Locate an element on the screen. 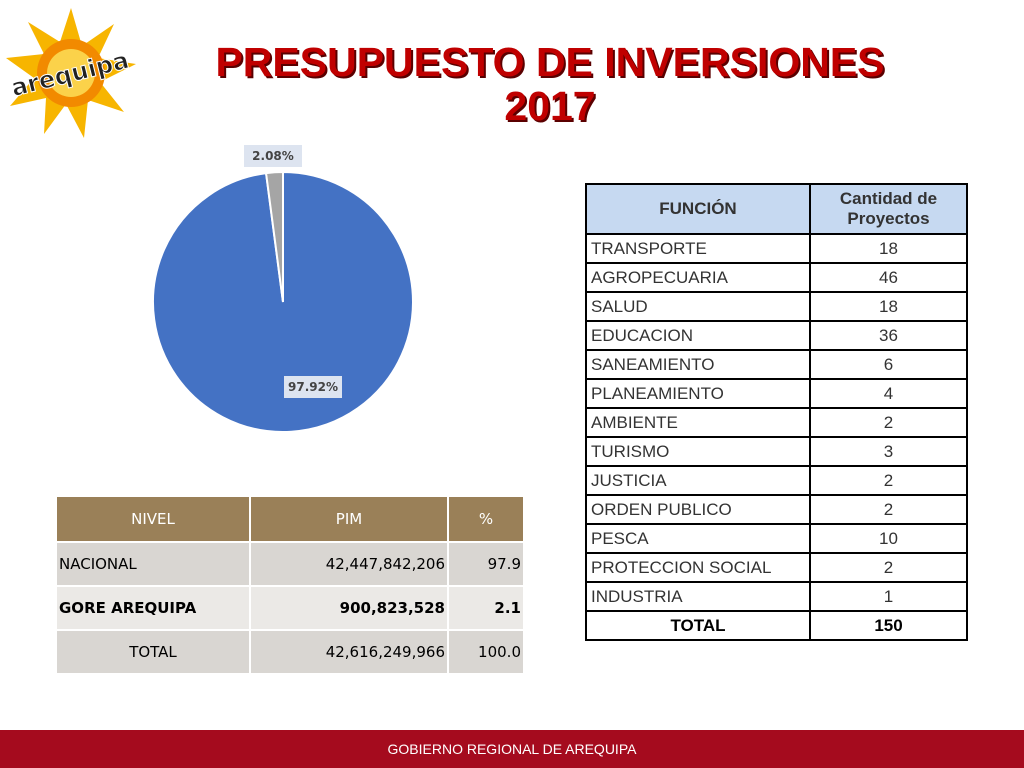 The image size is (1024, 768). funcion-cell: AMBIENTE is located at coordinates (698, 422).